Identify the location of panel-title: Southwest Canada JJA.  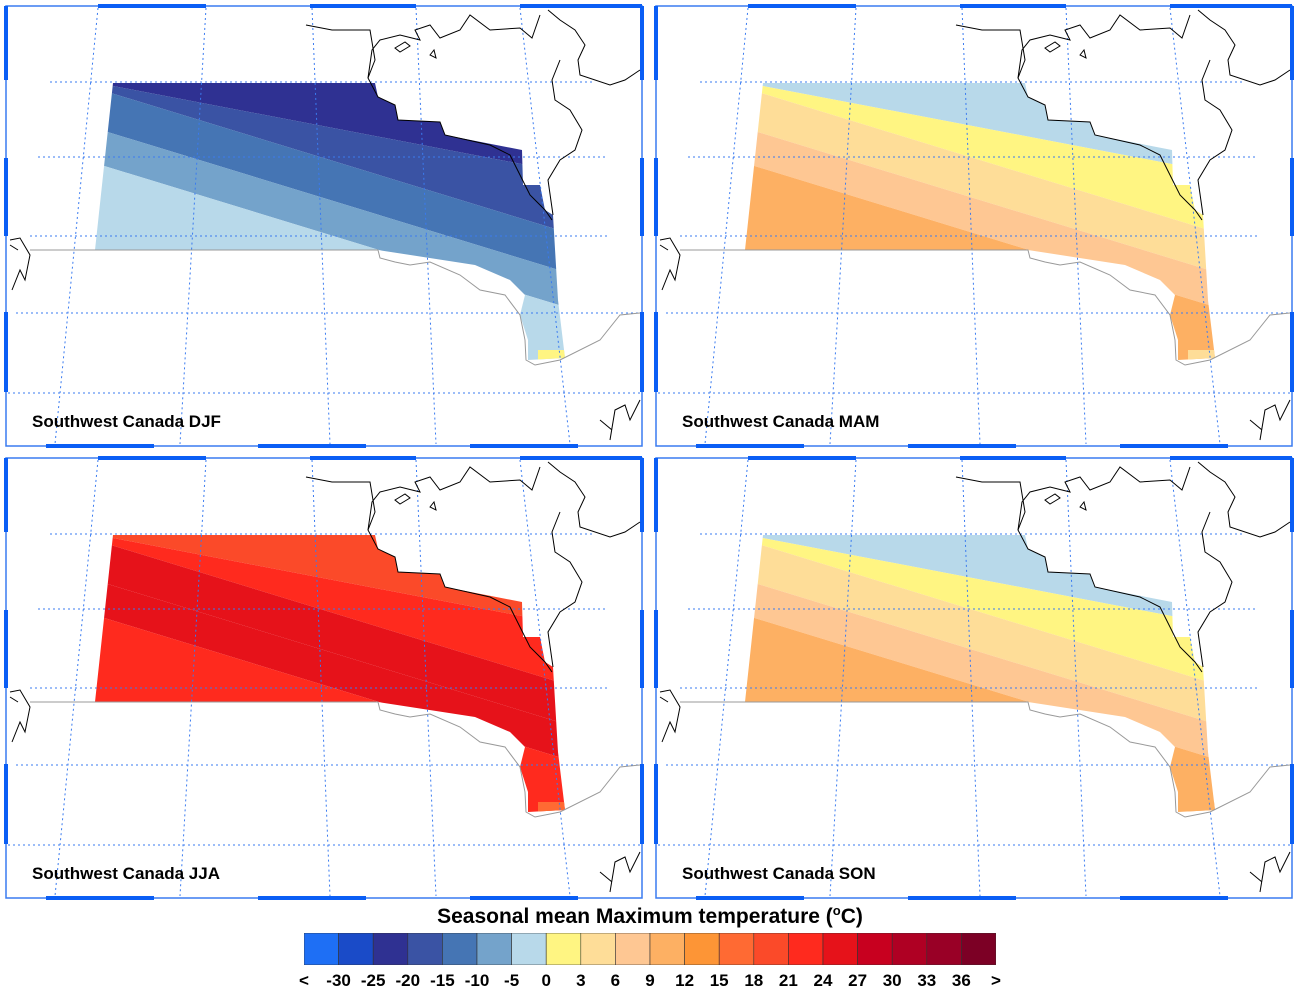
(126, 873).